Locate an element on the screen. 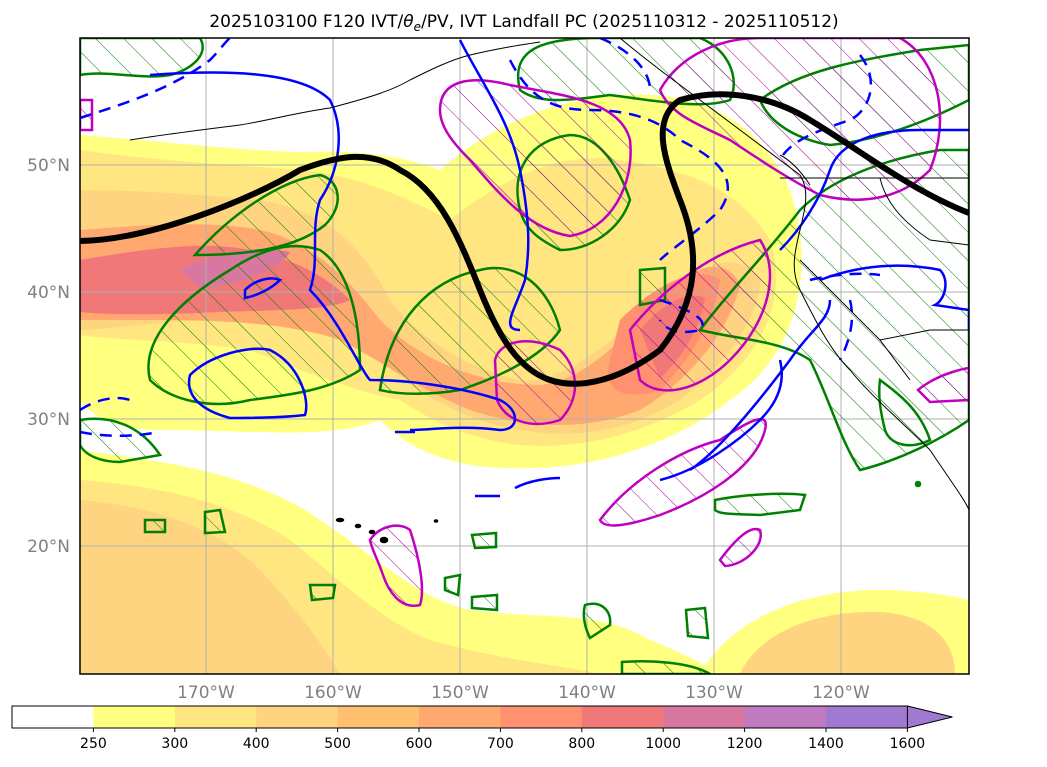  lon-label: 160°W is located at coordinates (333, 693).